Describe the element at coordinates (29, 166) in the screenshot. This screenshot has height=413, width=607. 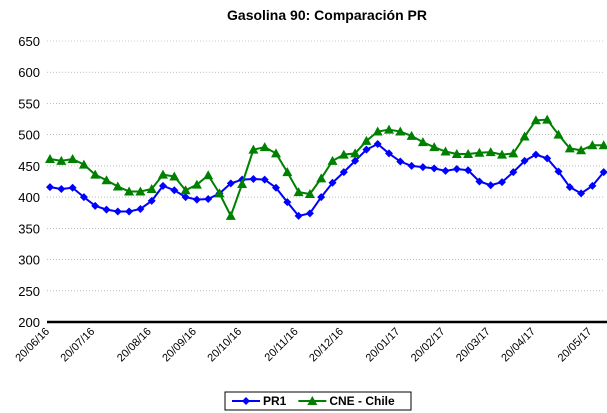
I see `y-tick-label: 450` at that location.